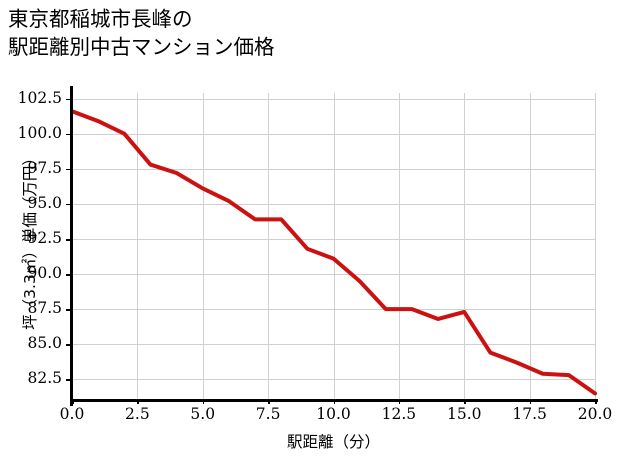 The image size is (621, 465). Describe the element at coordinates (44, 273) in the screenshot. I see `y-tick-label: 90.0` at that location.